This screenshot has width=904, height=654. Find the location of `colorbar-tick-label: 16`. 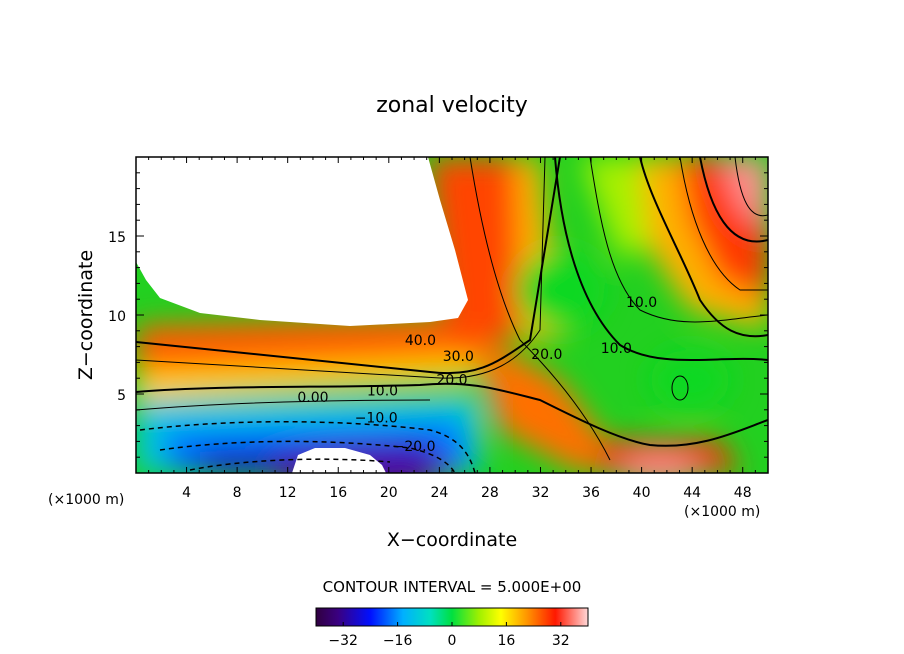

colorbar-tick-label: 16 is located at coordinates (506, 641).